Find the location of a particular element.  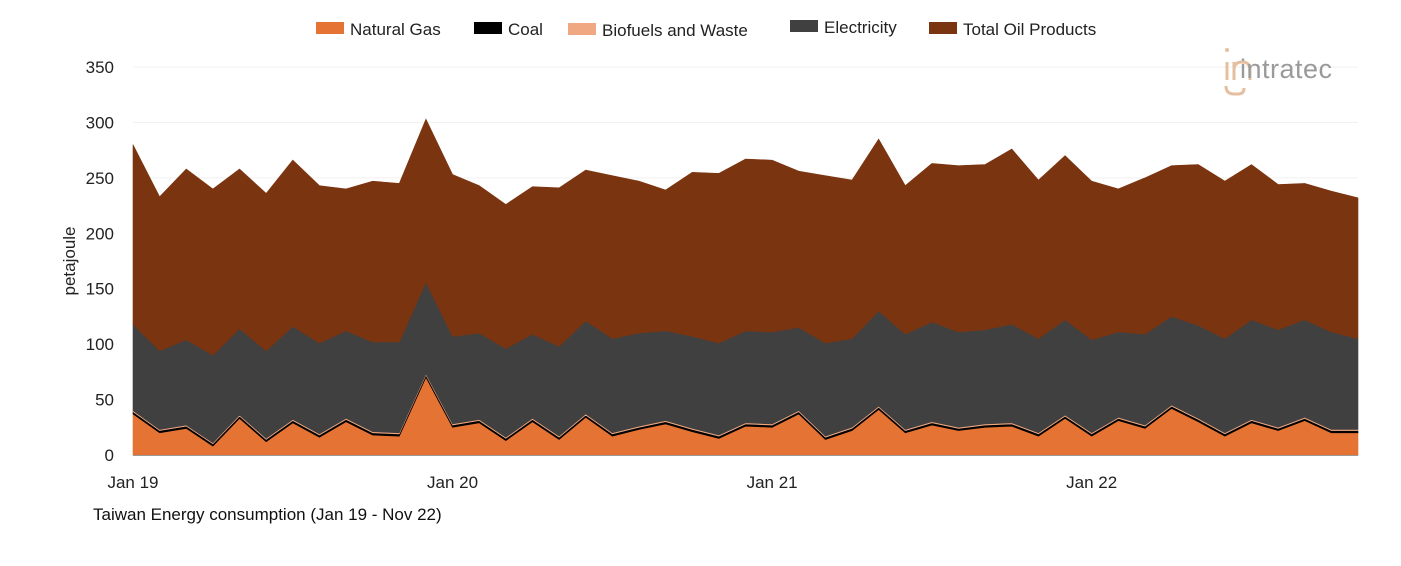

y-tick-label: 300 is located at coordinates (100, 122).